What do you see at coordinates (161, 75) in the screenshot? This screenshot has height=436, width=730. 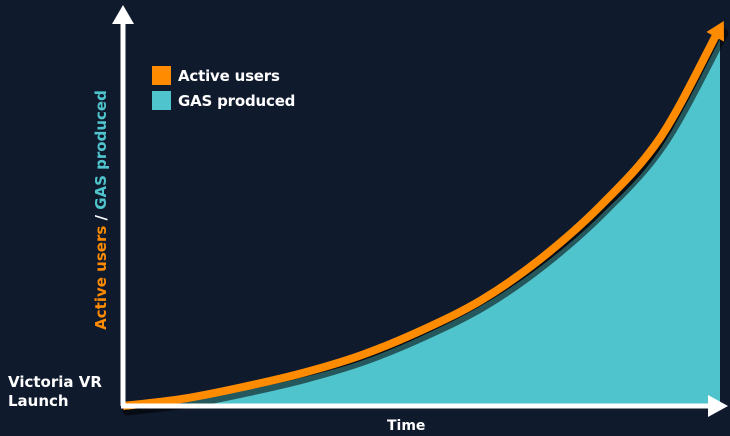 I see `legend-swatch-active-users` at bounding box center [161, 75].